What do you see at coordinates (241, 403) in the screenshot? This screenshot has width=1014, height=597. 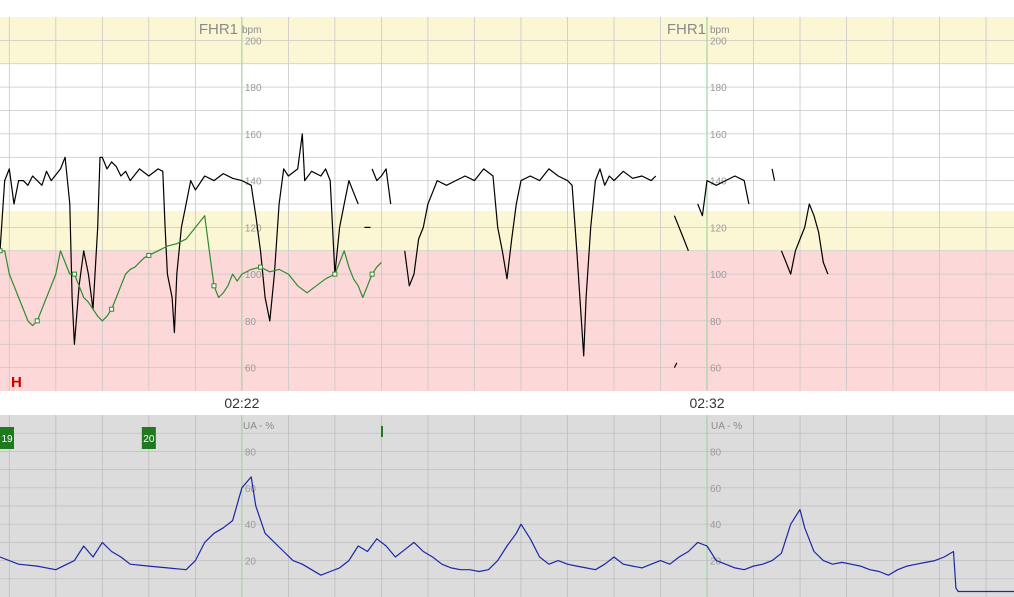 I see `time-label: 02:22` at bounding box center [241, 403].